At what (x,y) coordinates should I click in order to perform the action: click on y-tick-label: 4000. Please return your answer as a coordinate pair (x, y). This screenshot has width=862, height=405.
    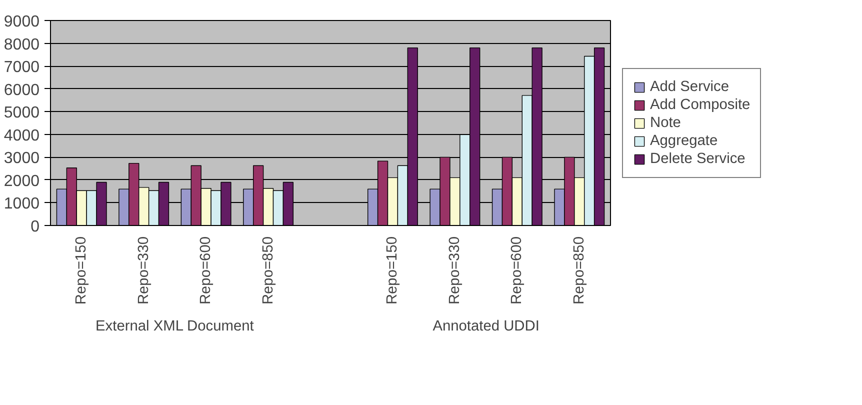
    Looking at the image, I should click on (22, 135).